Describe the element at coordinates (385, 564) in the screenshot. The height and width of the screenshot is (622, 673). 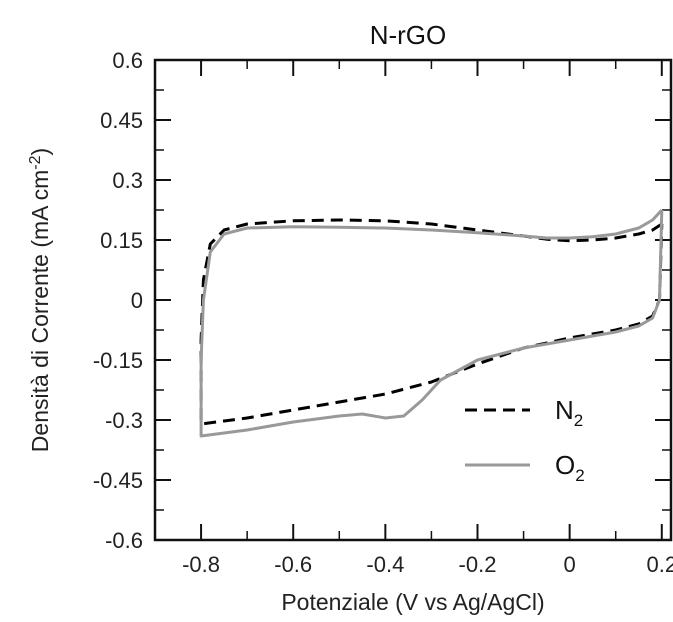
I see `x-tick-label: -0.4` at that location.